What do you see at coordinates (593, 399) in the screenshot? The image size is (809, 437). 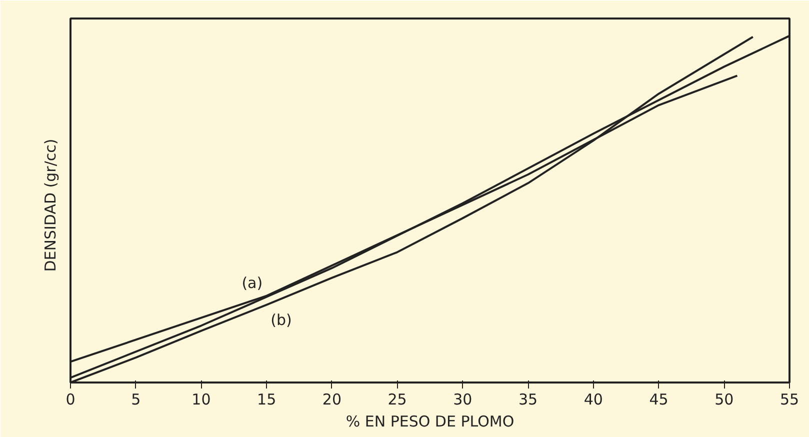 I see `x-tick-label: 40` at bounding box center [593, 399].